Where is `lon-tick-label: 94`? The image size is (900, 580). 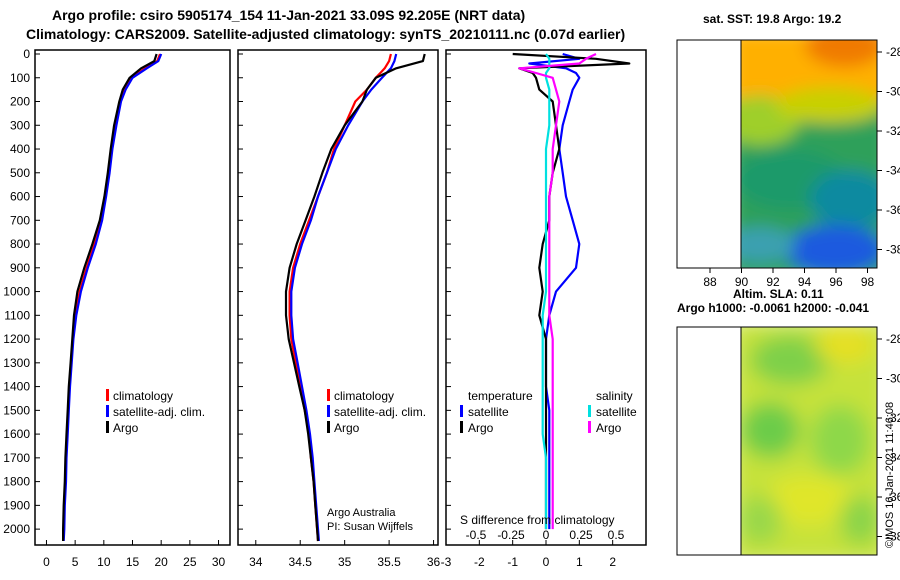
lon-tick-label: 94 is located at coordinates (805, 282).